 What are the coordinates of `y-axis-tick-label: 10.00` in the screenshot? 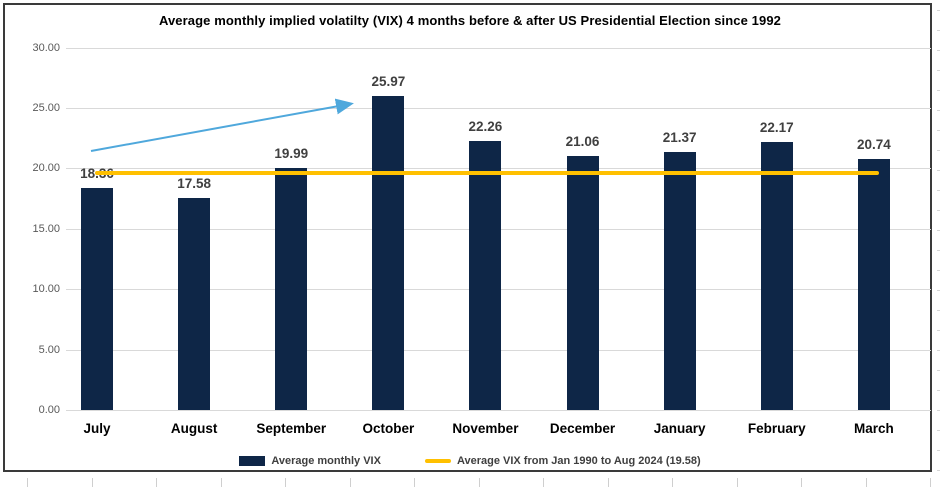 It's located at (46, 289).